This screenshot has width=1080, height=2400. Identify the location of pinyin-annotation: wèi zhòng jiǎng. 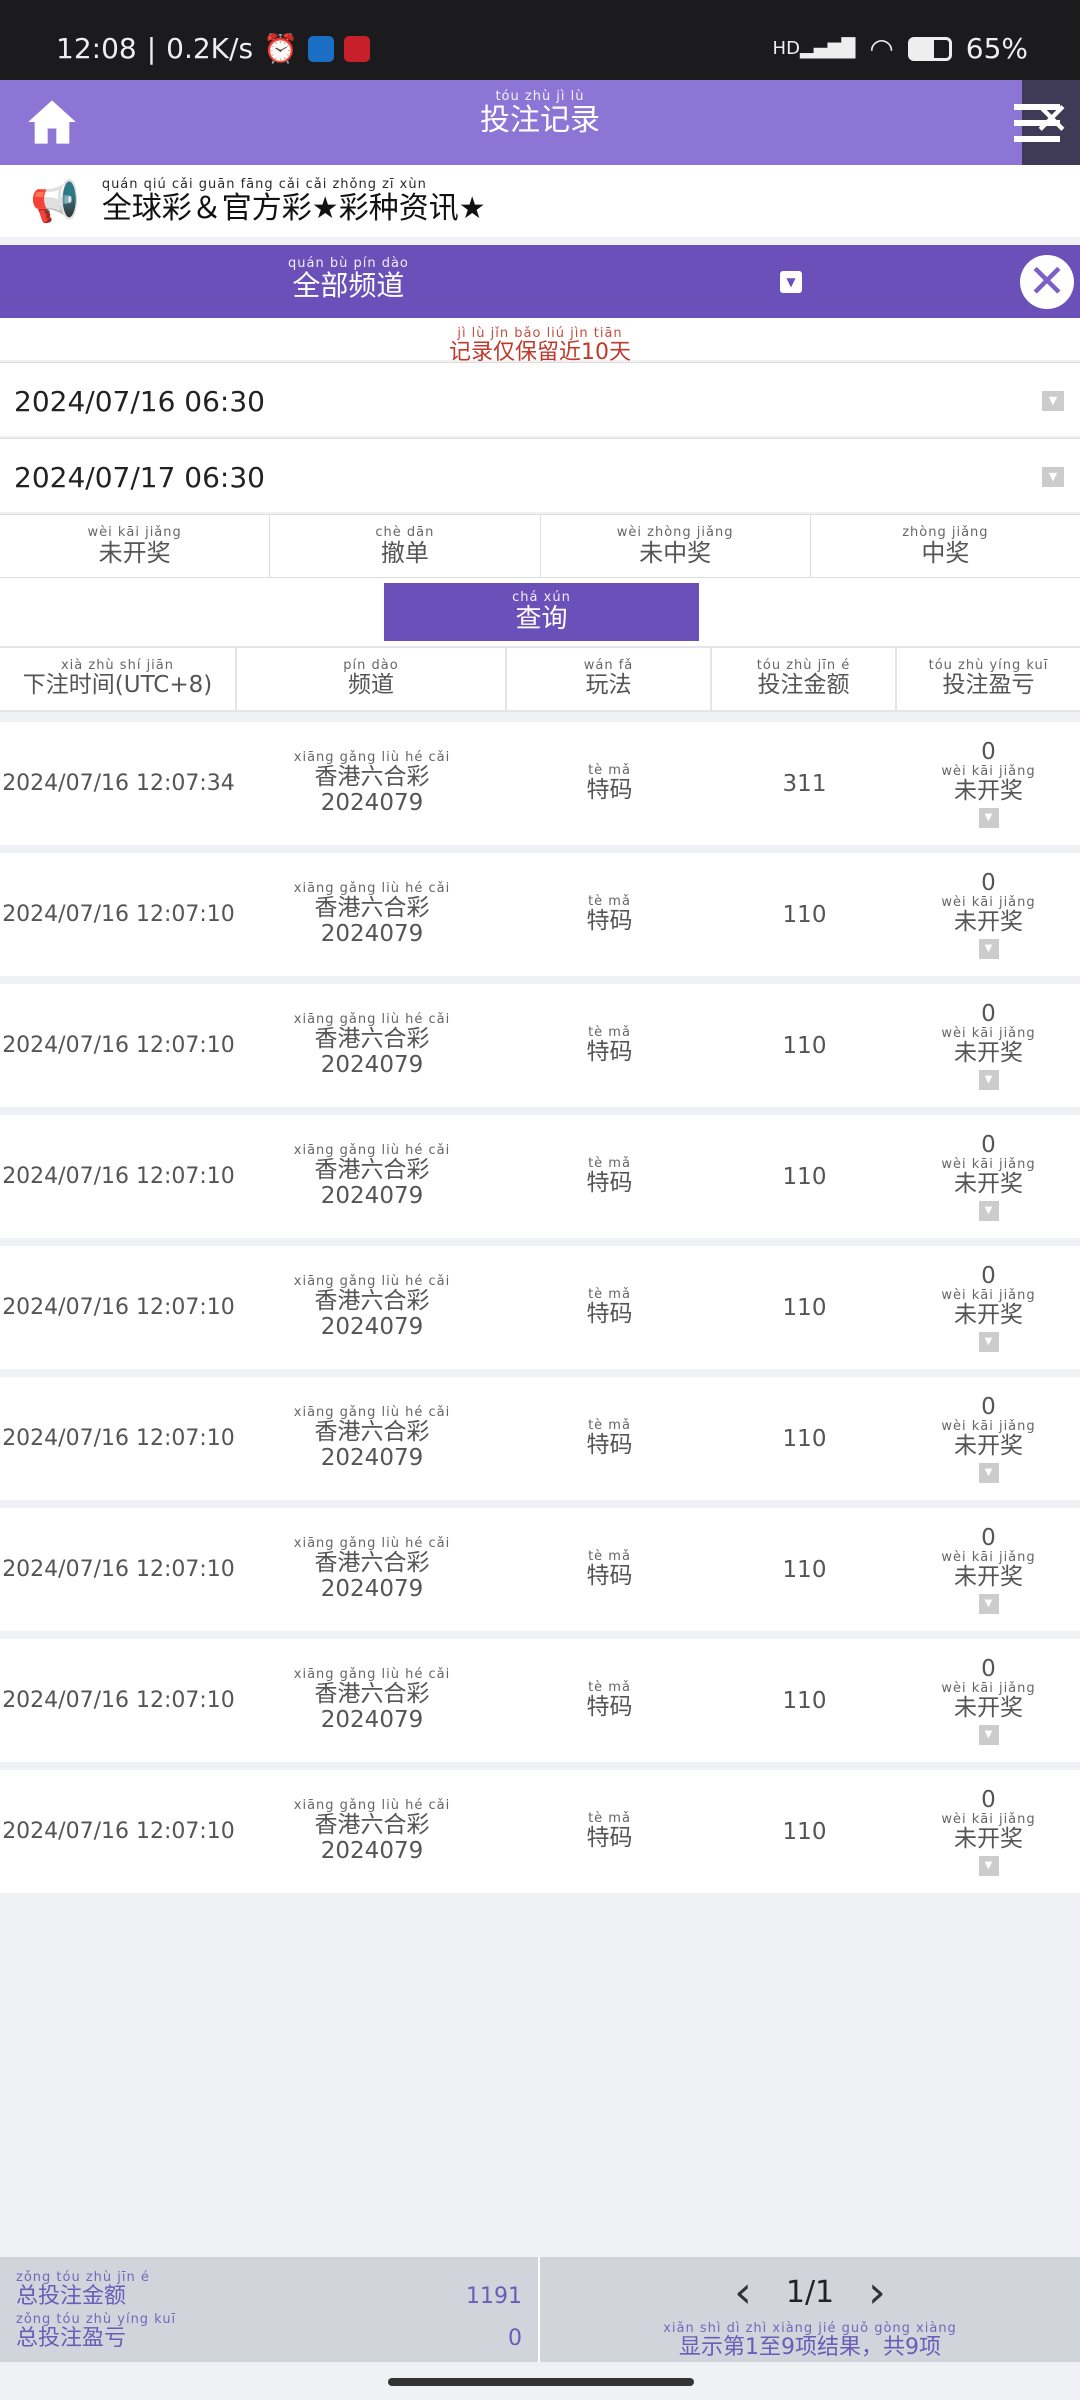
(675, 532).